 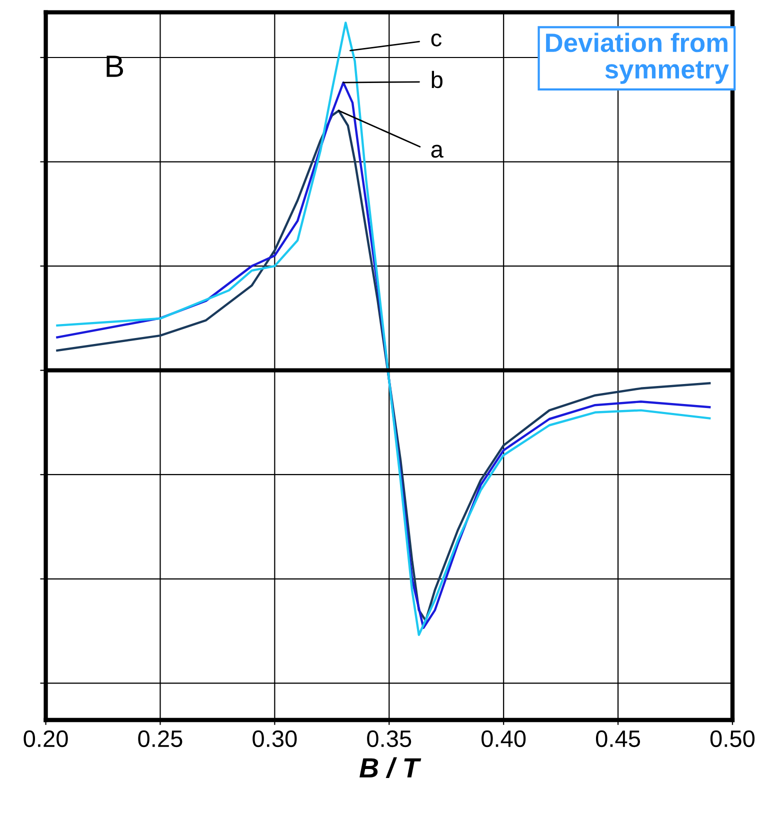 I want to click on x-tick-label: 0.20, so click(x=46, y=739).